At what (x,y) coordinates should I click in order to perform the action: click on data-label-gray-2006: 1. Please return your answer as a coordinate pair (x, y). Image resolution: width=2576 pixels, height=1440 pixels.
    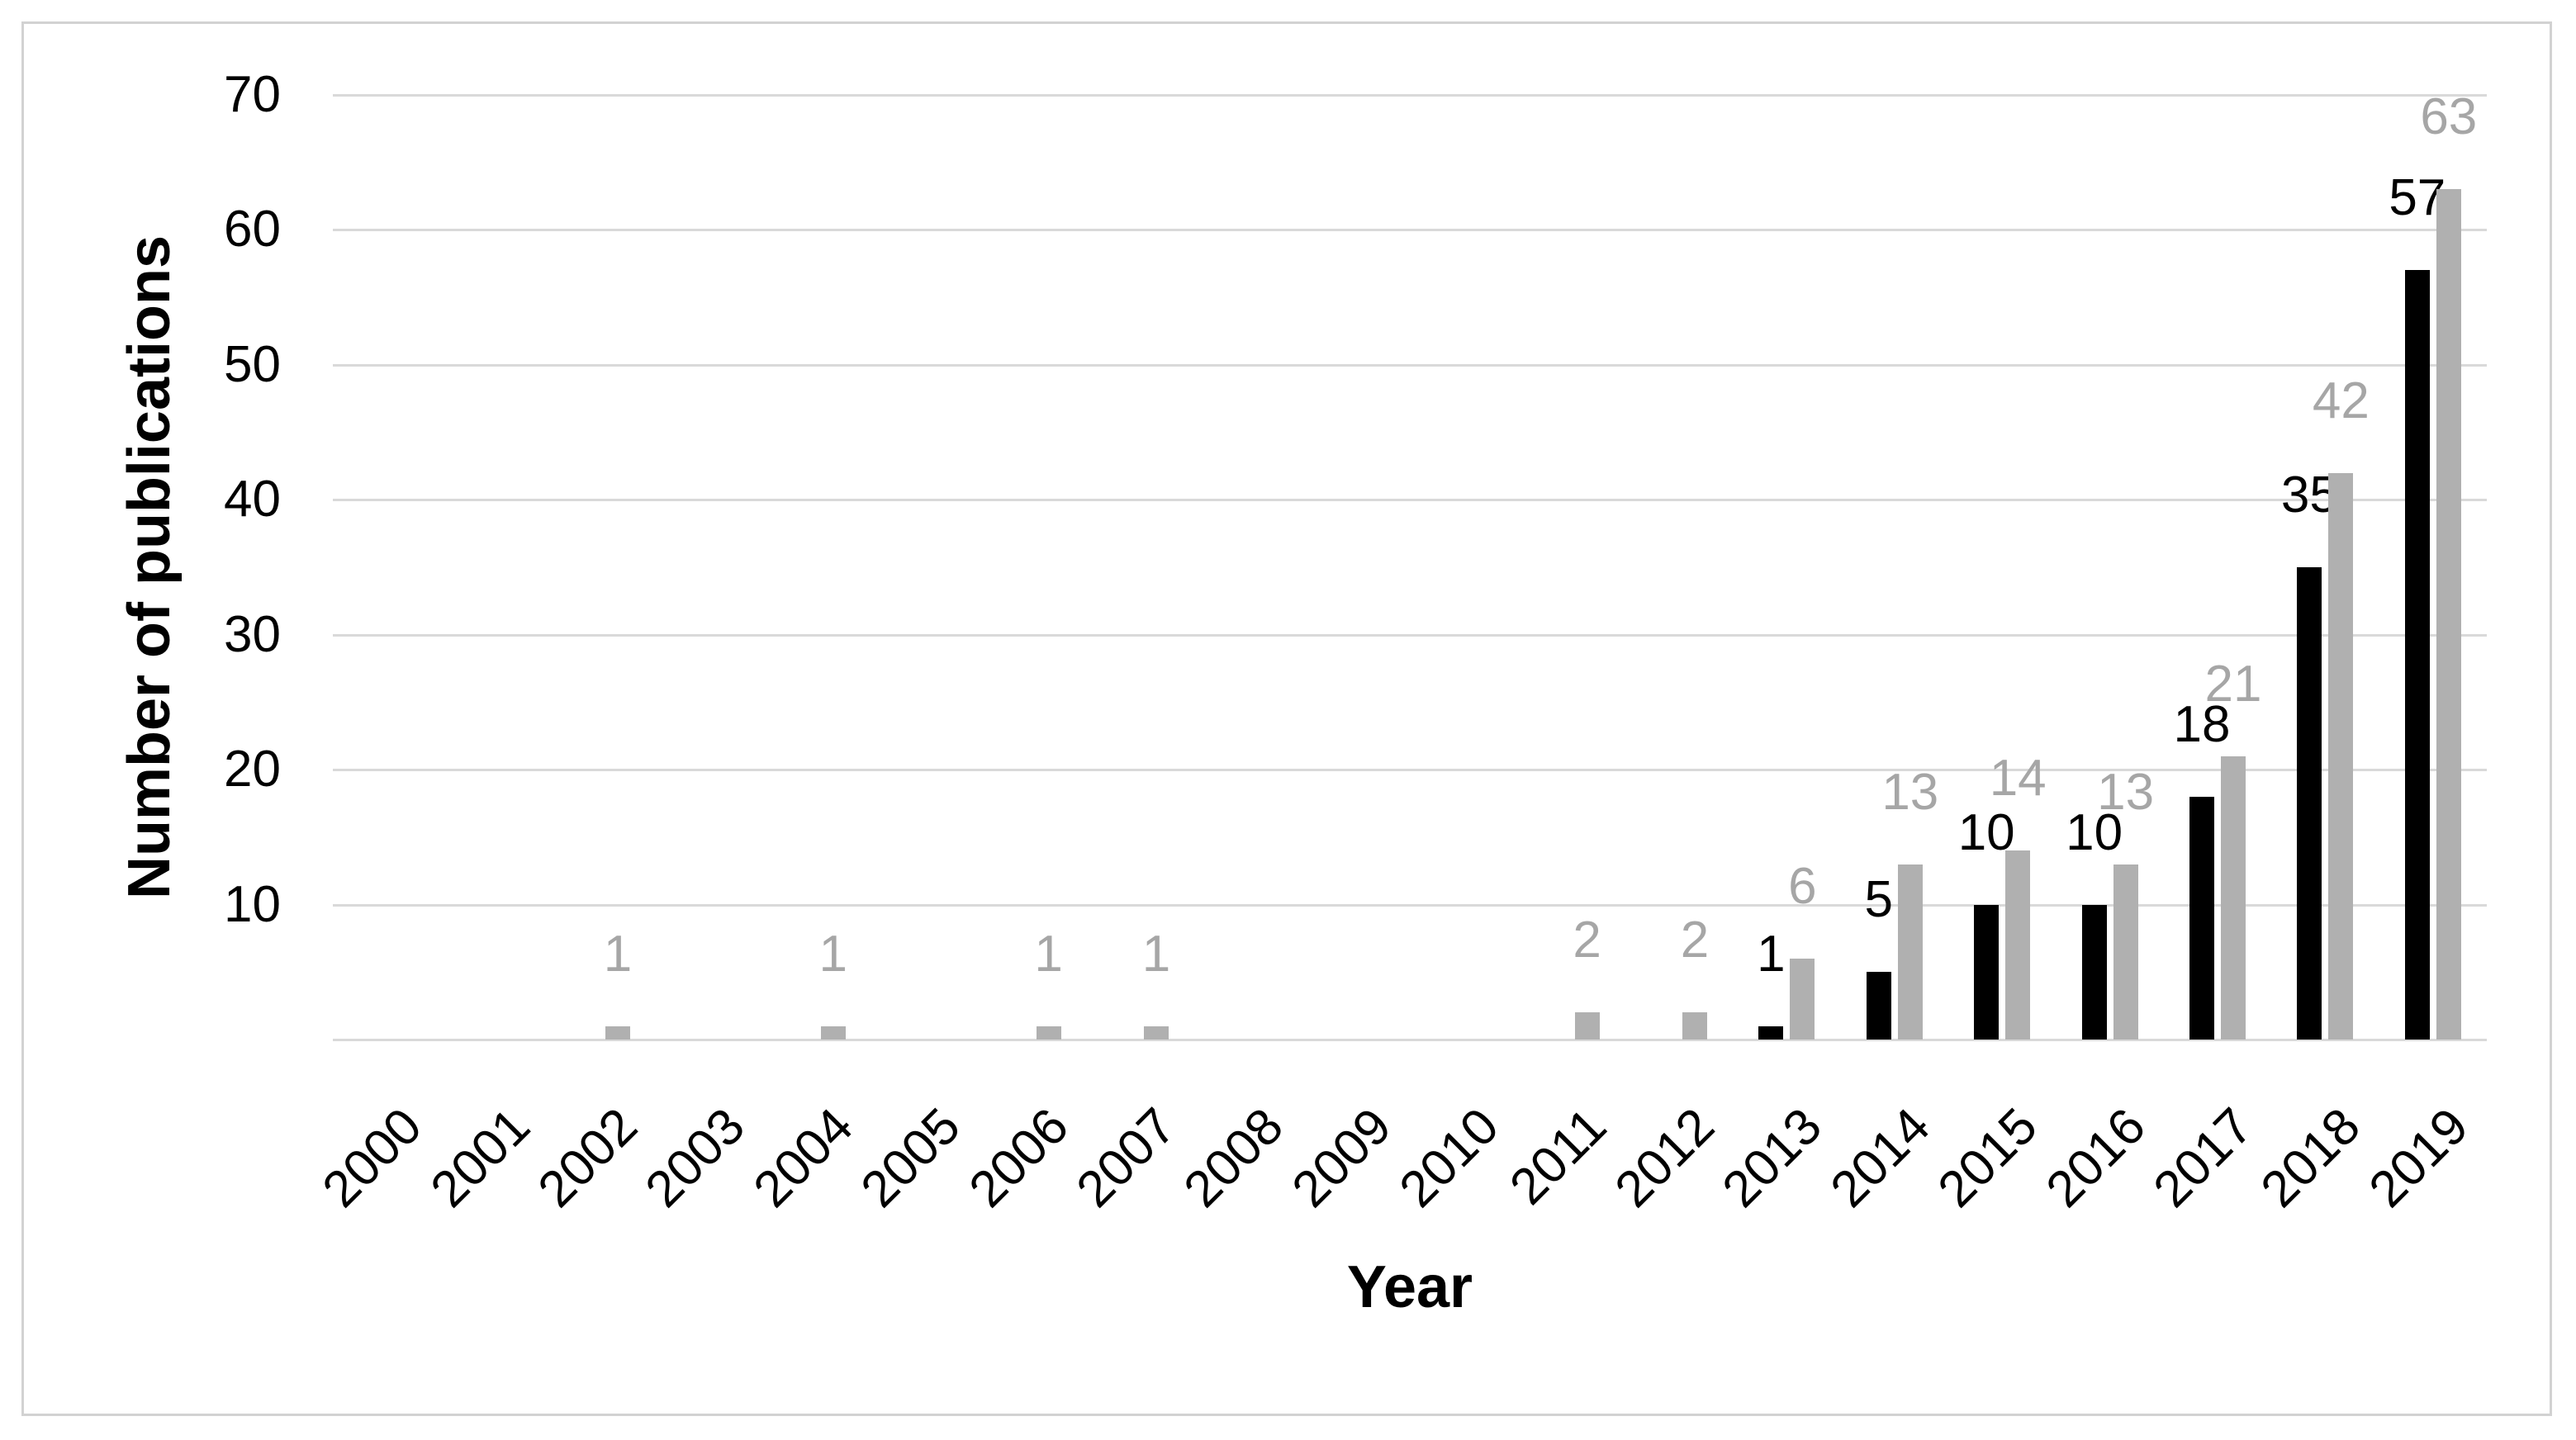
    Looking at the image, I should click on (1048, 954).